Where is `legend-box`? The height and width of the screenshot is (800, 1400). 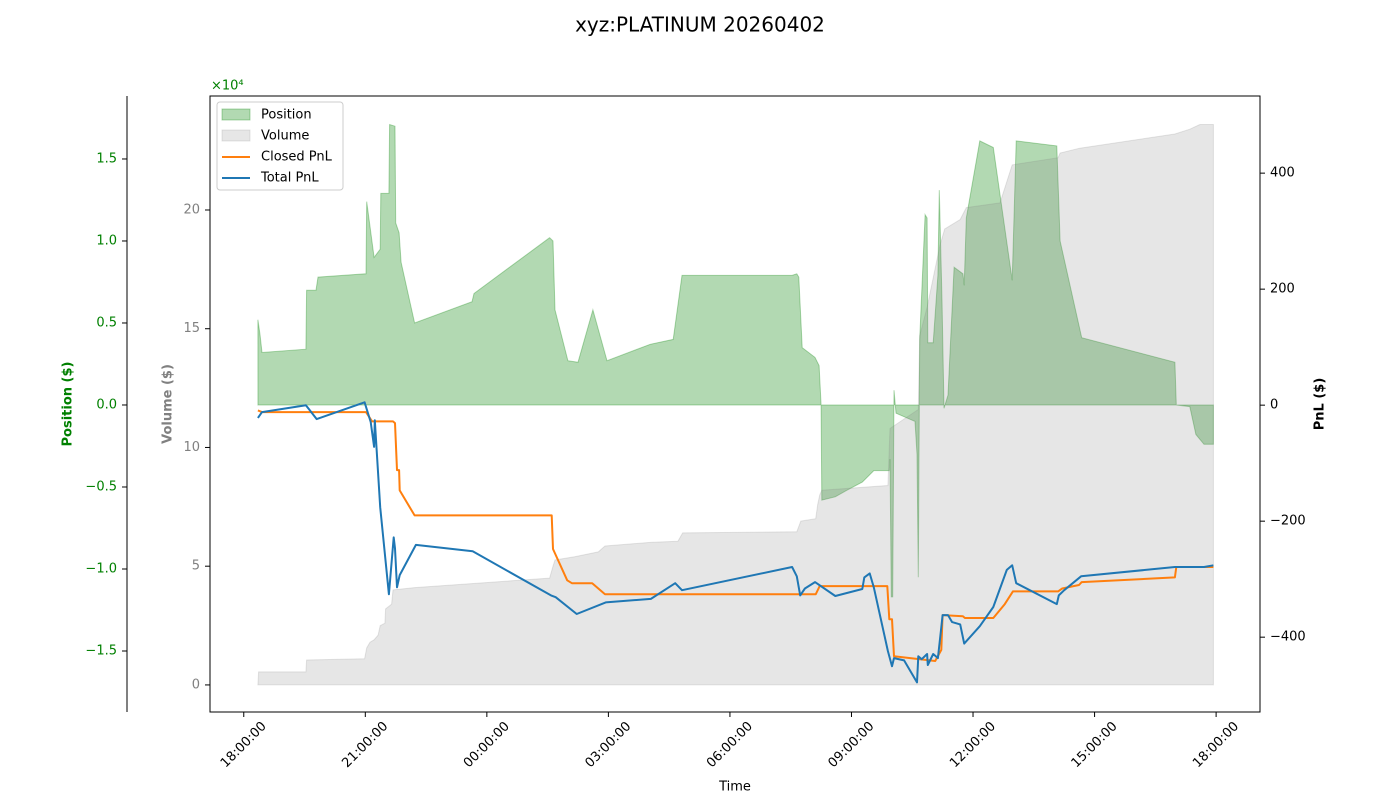
legend-box is located at coordinates (280, 146).